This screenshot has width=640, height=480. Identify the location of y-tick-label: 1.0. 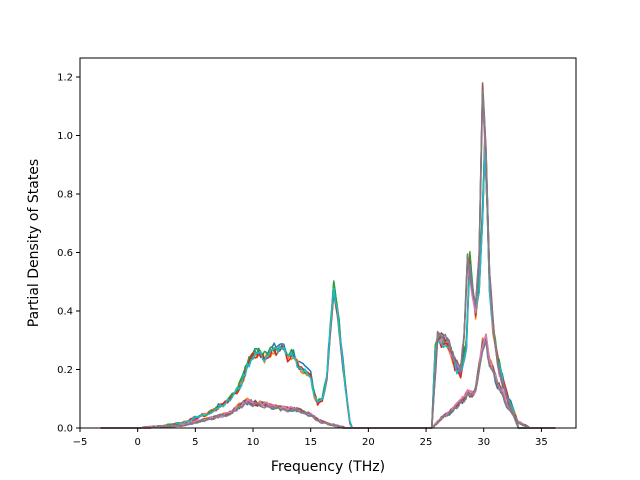
(65, 136).